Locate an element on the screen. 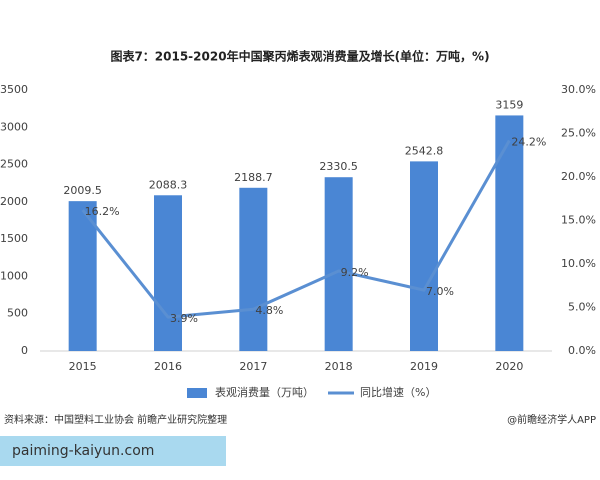 This screenshot has width=600, height=480. x-tick-label: 2017 is located at coordinates (253, 366).